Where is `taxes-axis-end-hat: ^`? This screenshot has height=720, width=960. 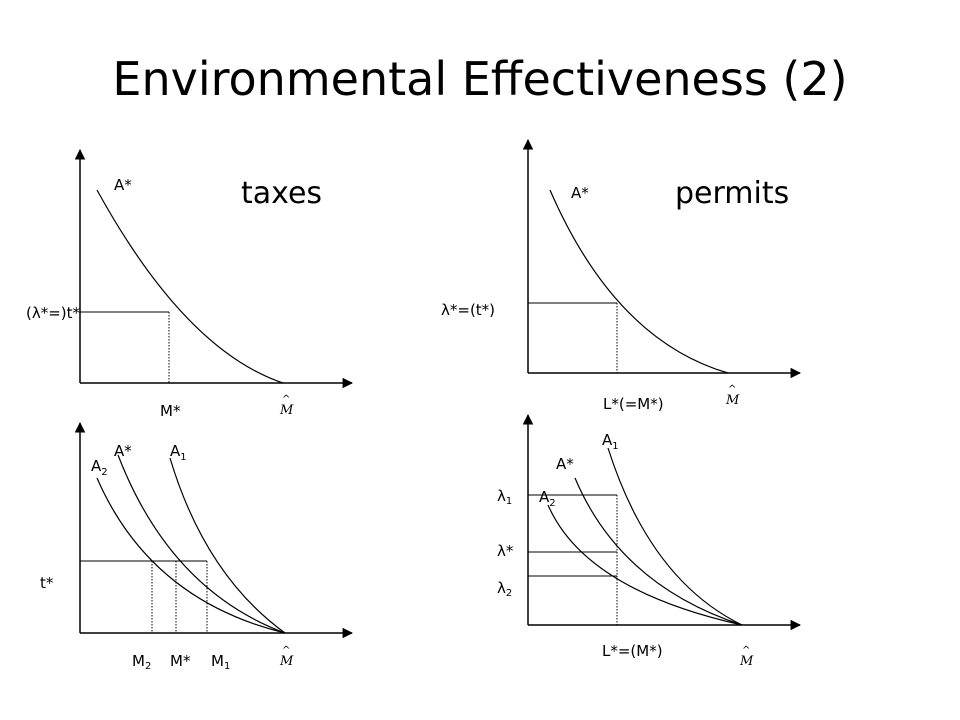 taxes-axis-end-hat: ^ is located at coordinates (286, 399).